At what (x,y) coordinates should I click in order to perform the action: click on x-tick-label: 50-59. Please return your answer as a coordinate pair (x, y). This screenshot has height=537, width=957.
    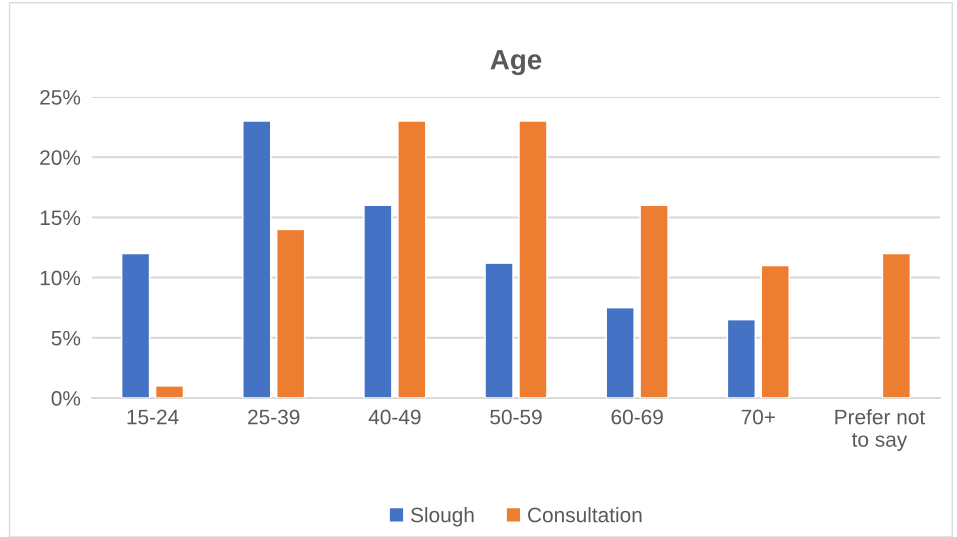
    Looking at the image, I should click on (516, 417).